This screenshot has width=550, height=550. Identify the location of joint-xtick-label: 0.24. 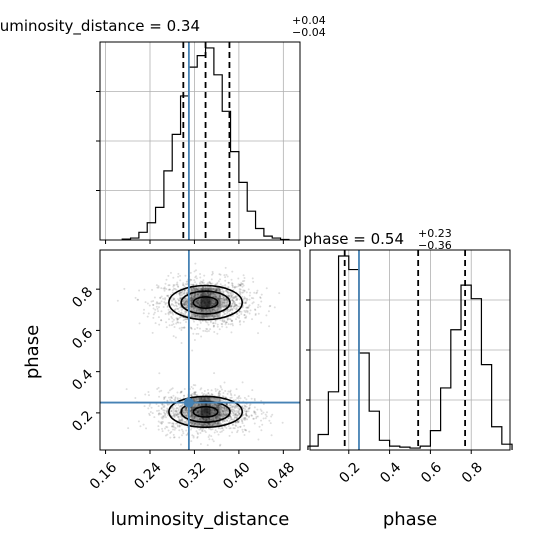
(147, 475).